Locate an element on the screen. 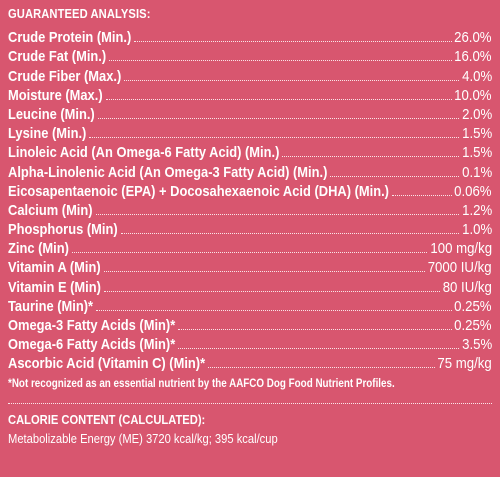 This screenshot has width=500, height=477. nutrient-value: 1.0% is located at coordinates (476, 230).